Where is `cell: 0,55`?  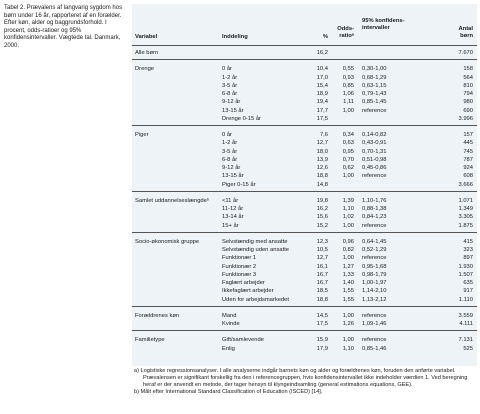
cell: 0,55 is located at coordinates (348, 69).